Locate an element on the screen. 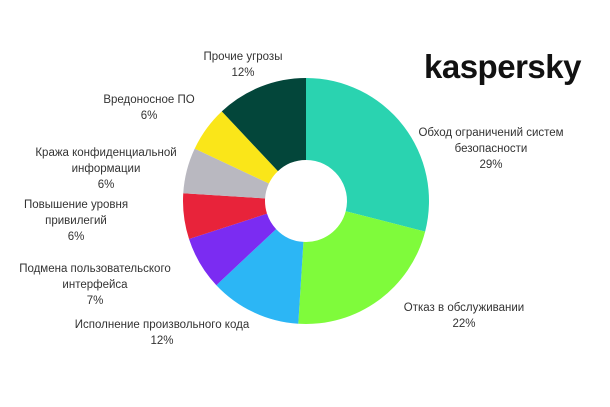 The width and height of the screenshot is (610, 407). segment-label: Прочие угрозы 12% is located at coordinates (243, 65).